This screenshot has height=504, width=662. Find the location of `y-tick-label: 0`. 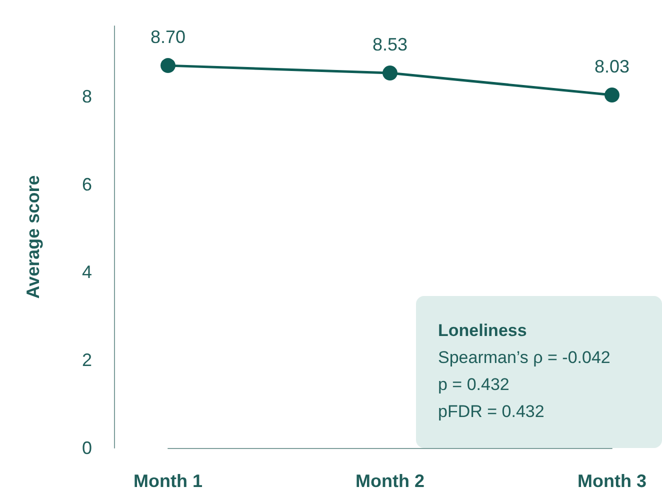

y-tick-label: 0 is located at coordinates (87, 448).